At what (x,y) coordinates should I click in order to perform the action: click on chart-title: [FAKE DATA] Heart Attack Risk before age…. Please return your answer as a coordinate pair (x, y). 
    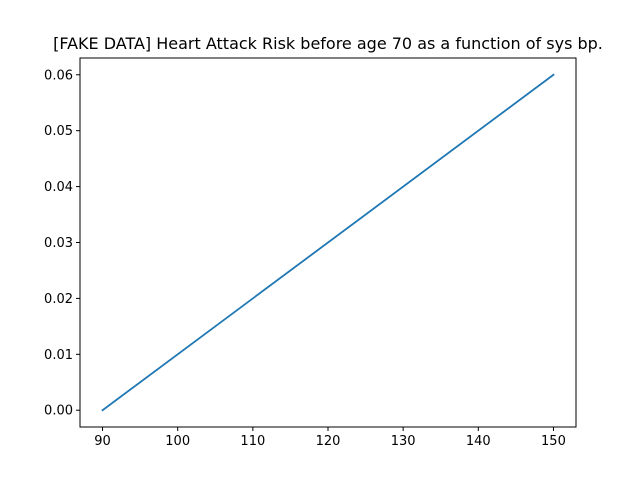
    Looking at the image, I should click on (328, 43).